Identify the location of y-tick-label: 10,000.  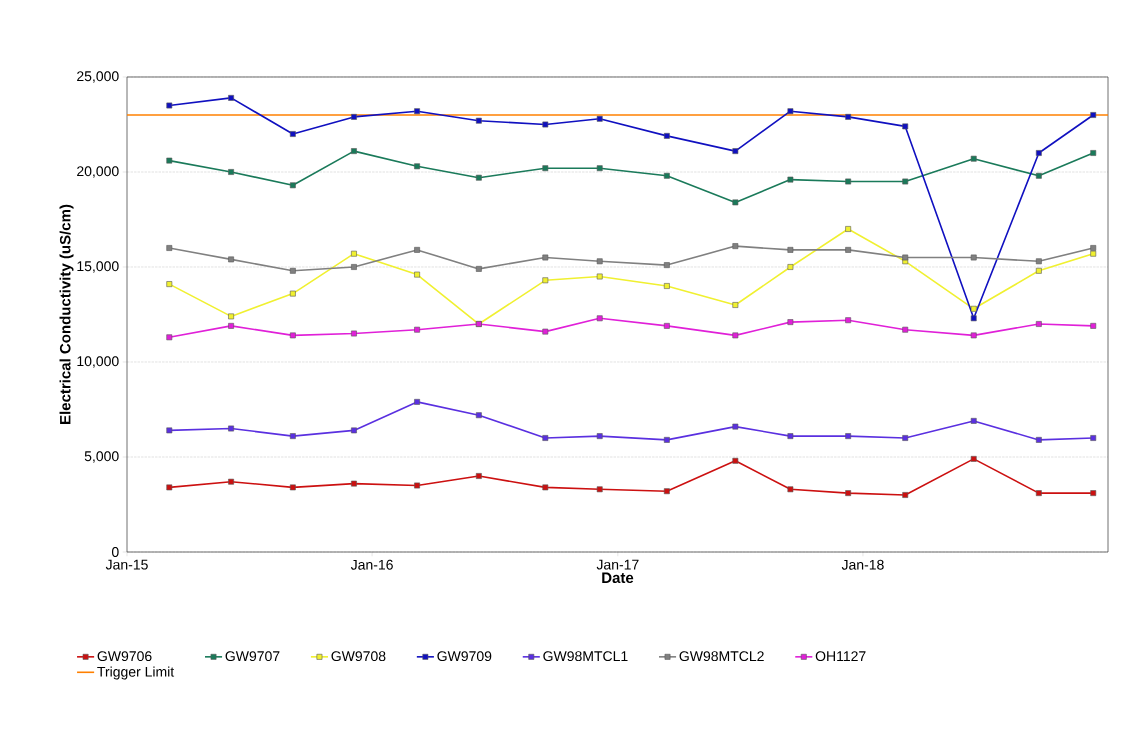
(98, 362).